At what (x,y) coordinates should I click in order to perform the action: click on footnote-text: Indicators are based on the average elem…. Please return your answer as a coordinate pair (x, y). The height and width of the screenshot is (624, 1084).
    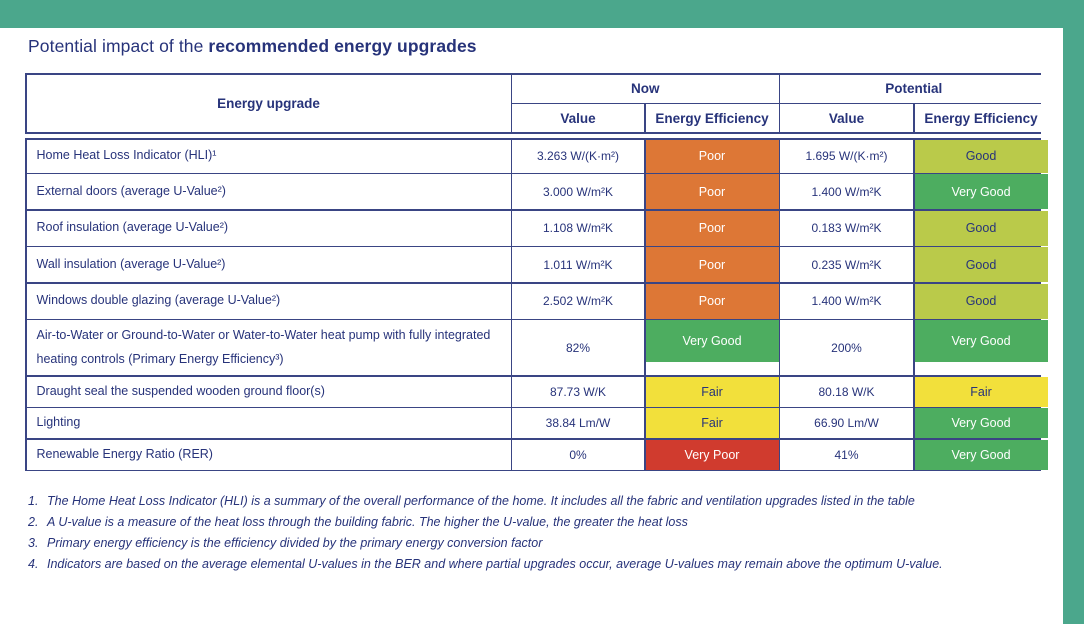
    Looking at the image, I should click on (495, 564).